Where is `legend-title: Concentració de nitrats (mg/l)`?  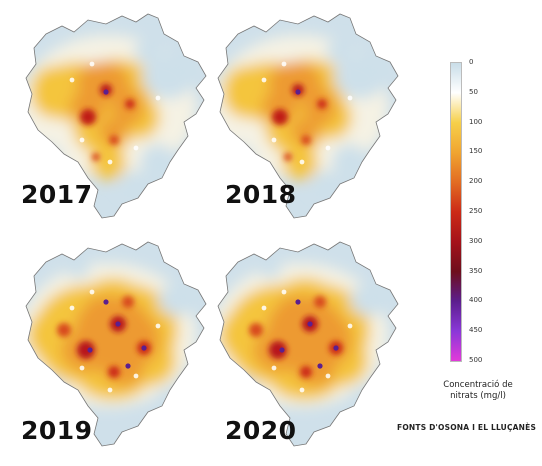
legend-title: Concentració de nitrats (mg/l) is located at coordinates (478, 391).